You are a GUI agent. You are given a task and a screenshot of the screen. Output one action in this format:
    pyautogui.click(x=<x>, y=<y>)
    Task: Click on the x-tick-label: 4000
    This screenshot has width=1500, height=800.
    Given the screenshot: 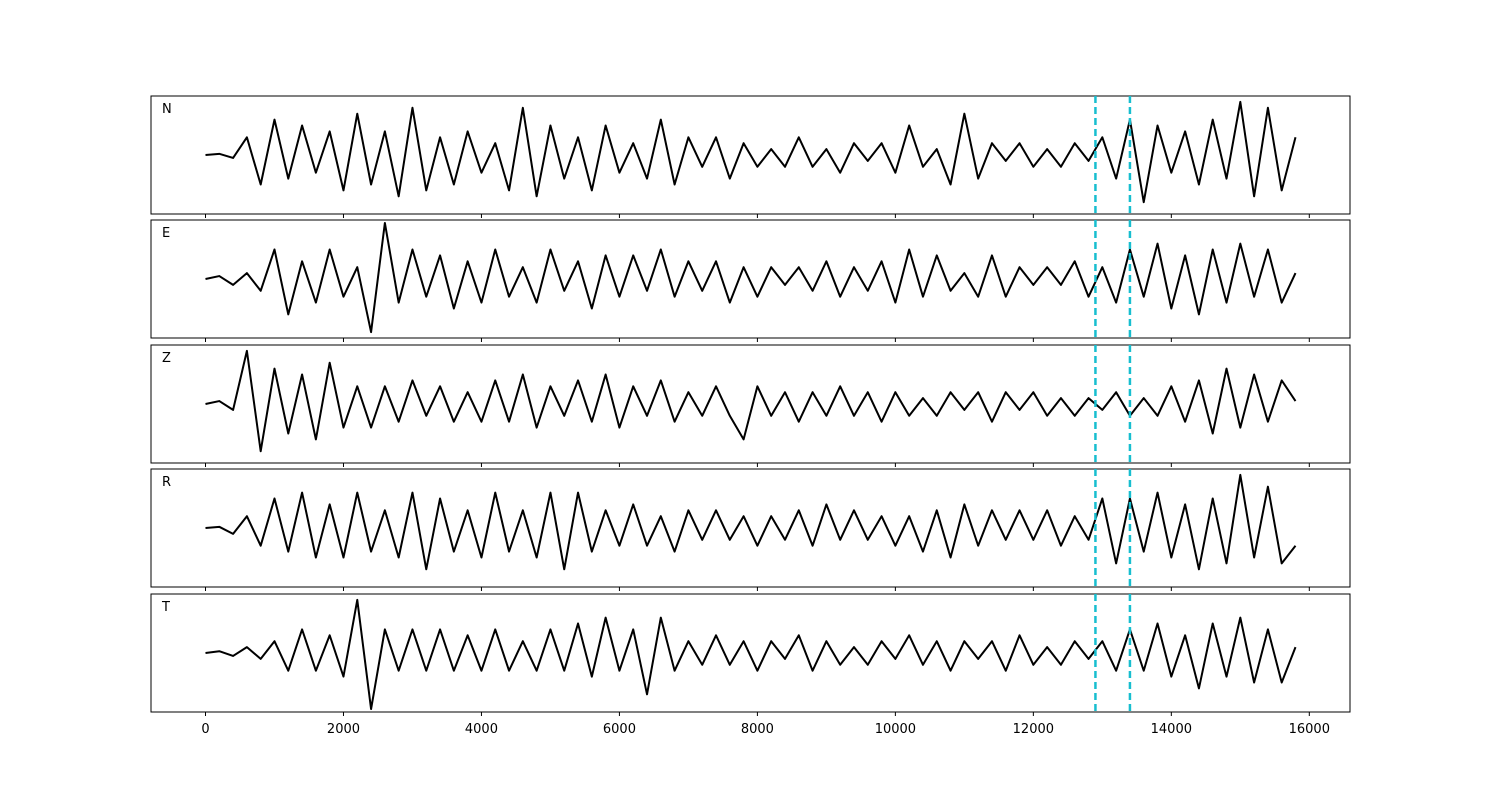 What is the action you would take?
    pyautogui.click(x=481, y=729)
    